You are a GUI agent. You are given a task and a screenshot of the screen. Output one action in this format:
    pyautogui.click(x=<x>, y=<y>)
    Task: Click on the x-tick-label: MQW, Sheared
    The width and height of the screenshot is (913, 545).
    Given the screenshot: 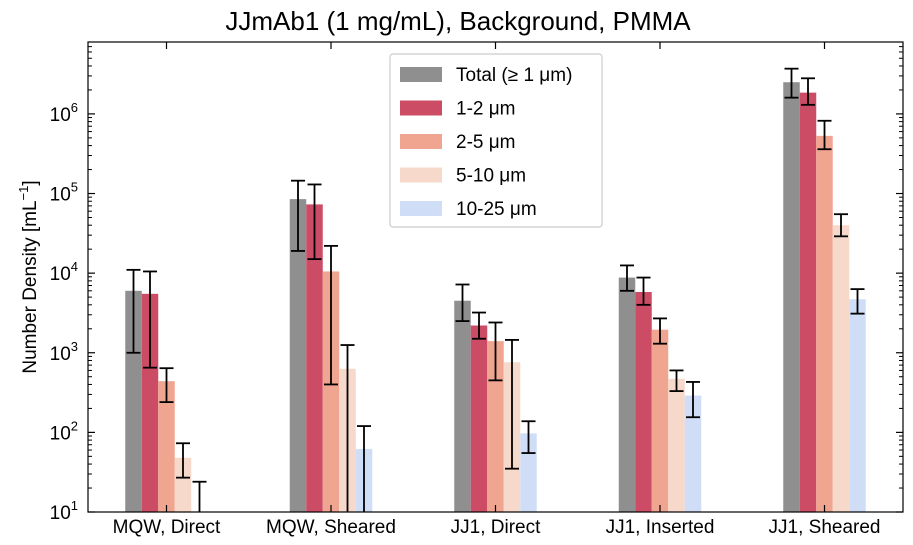 What is the action you would take?
    pyautogui.click(x=331, y=527)
    